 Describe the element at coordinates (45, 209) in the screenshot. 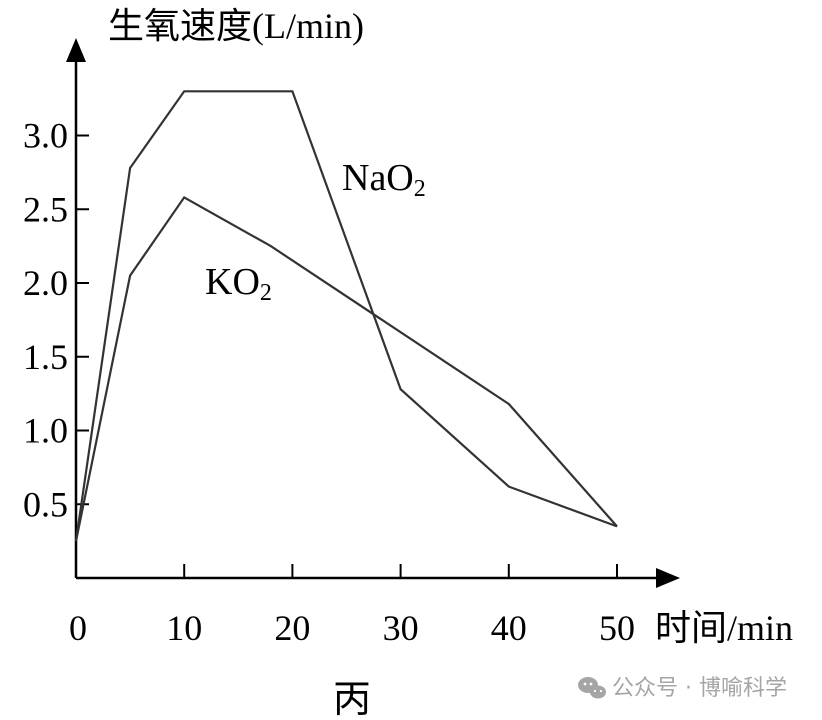

I see `y-tick-label-2-5: 2.5` at that location.